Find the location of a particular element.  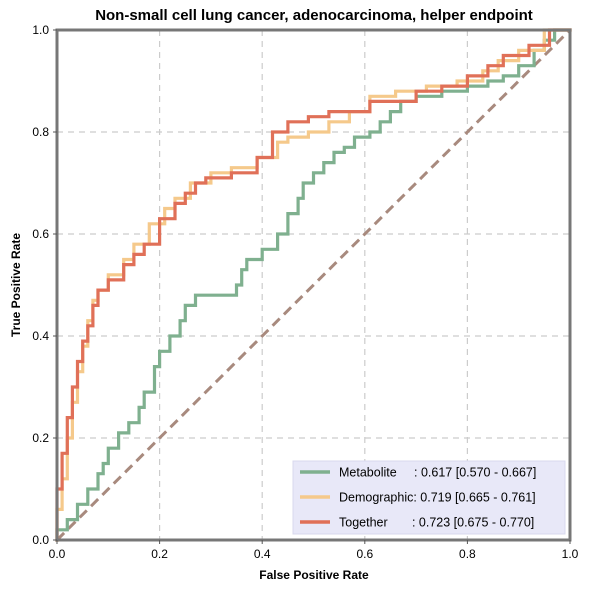

x-tick-label: 0.0 is located at coordinates (57, 554).